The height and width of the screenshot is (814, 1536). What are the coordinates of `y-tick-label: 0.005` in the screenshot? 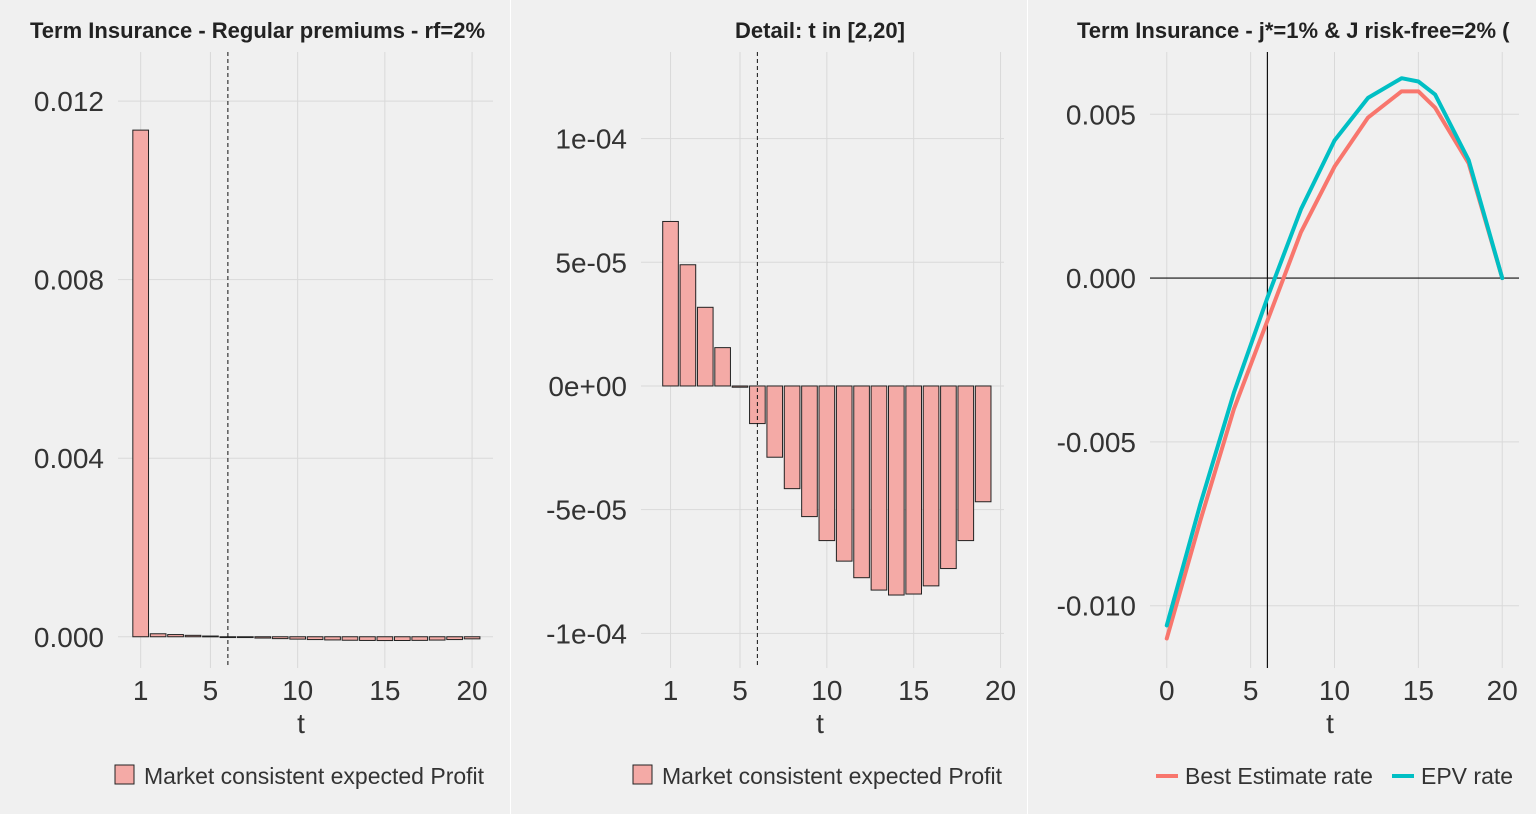 It's located at (1101, 114).